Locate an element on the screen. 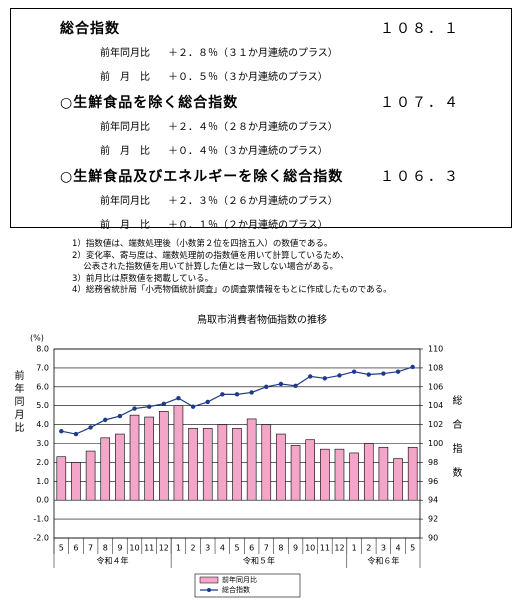 Image resolution: width=523 pixels, height=600 pixels. y-unit: (%) is located at coordinates (37, 338).